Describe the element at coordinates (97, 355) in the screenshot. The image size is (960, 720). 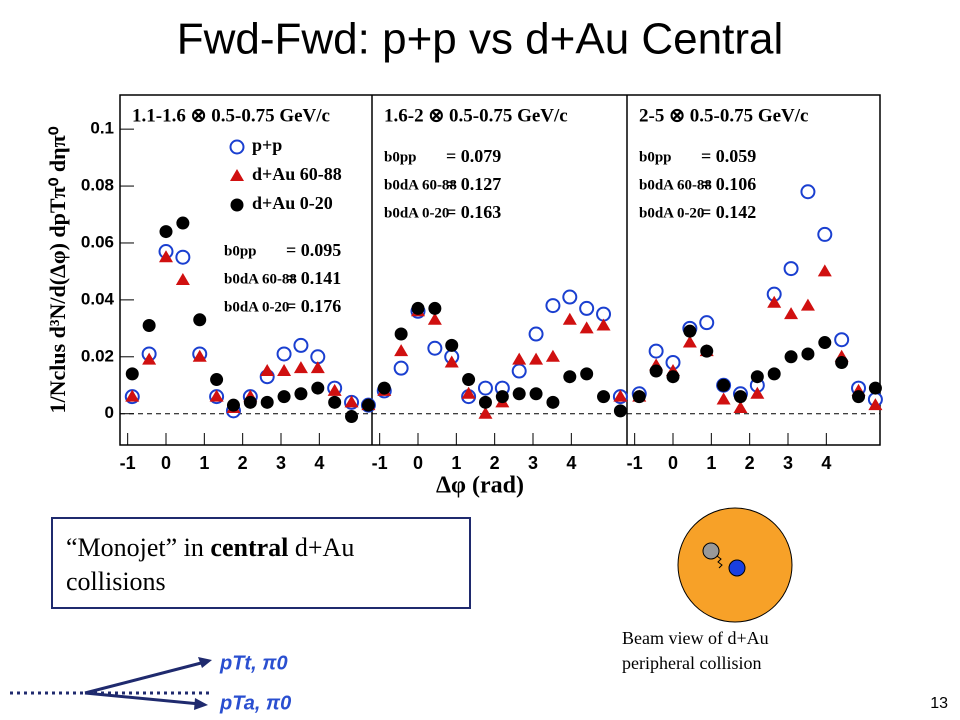
I see `y-tick-label: 0.02` at that location.